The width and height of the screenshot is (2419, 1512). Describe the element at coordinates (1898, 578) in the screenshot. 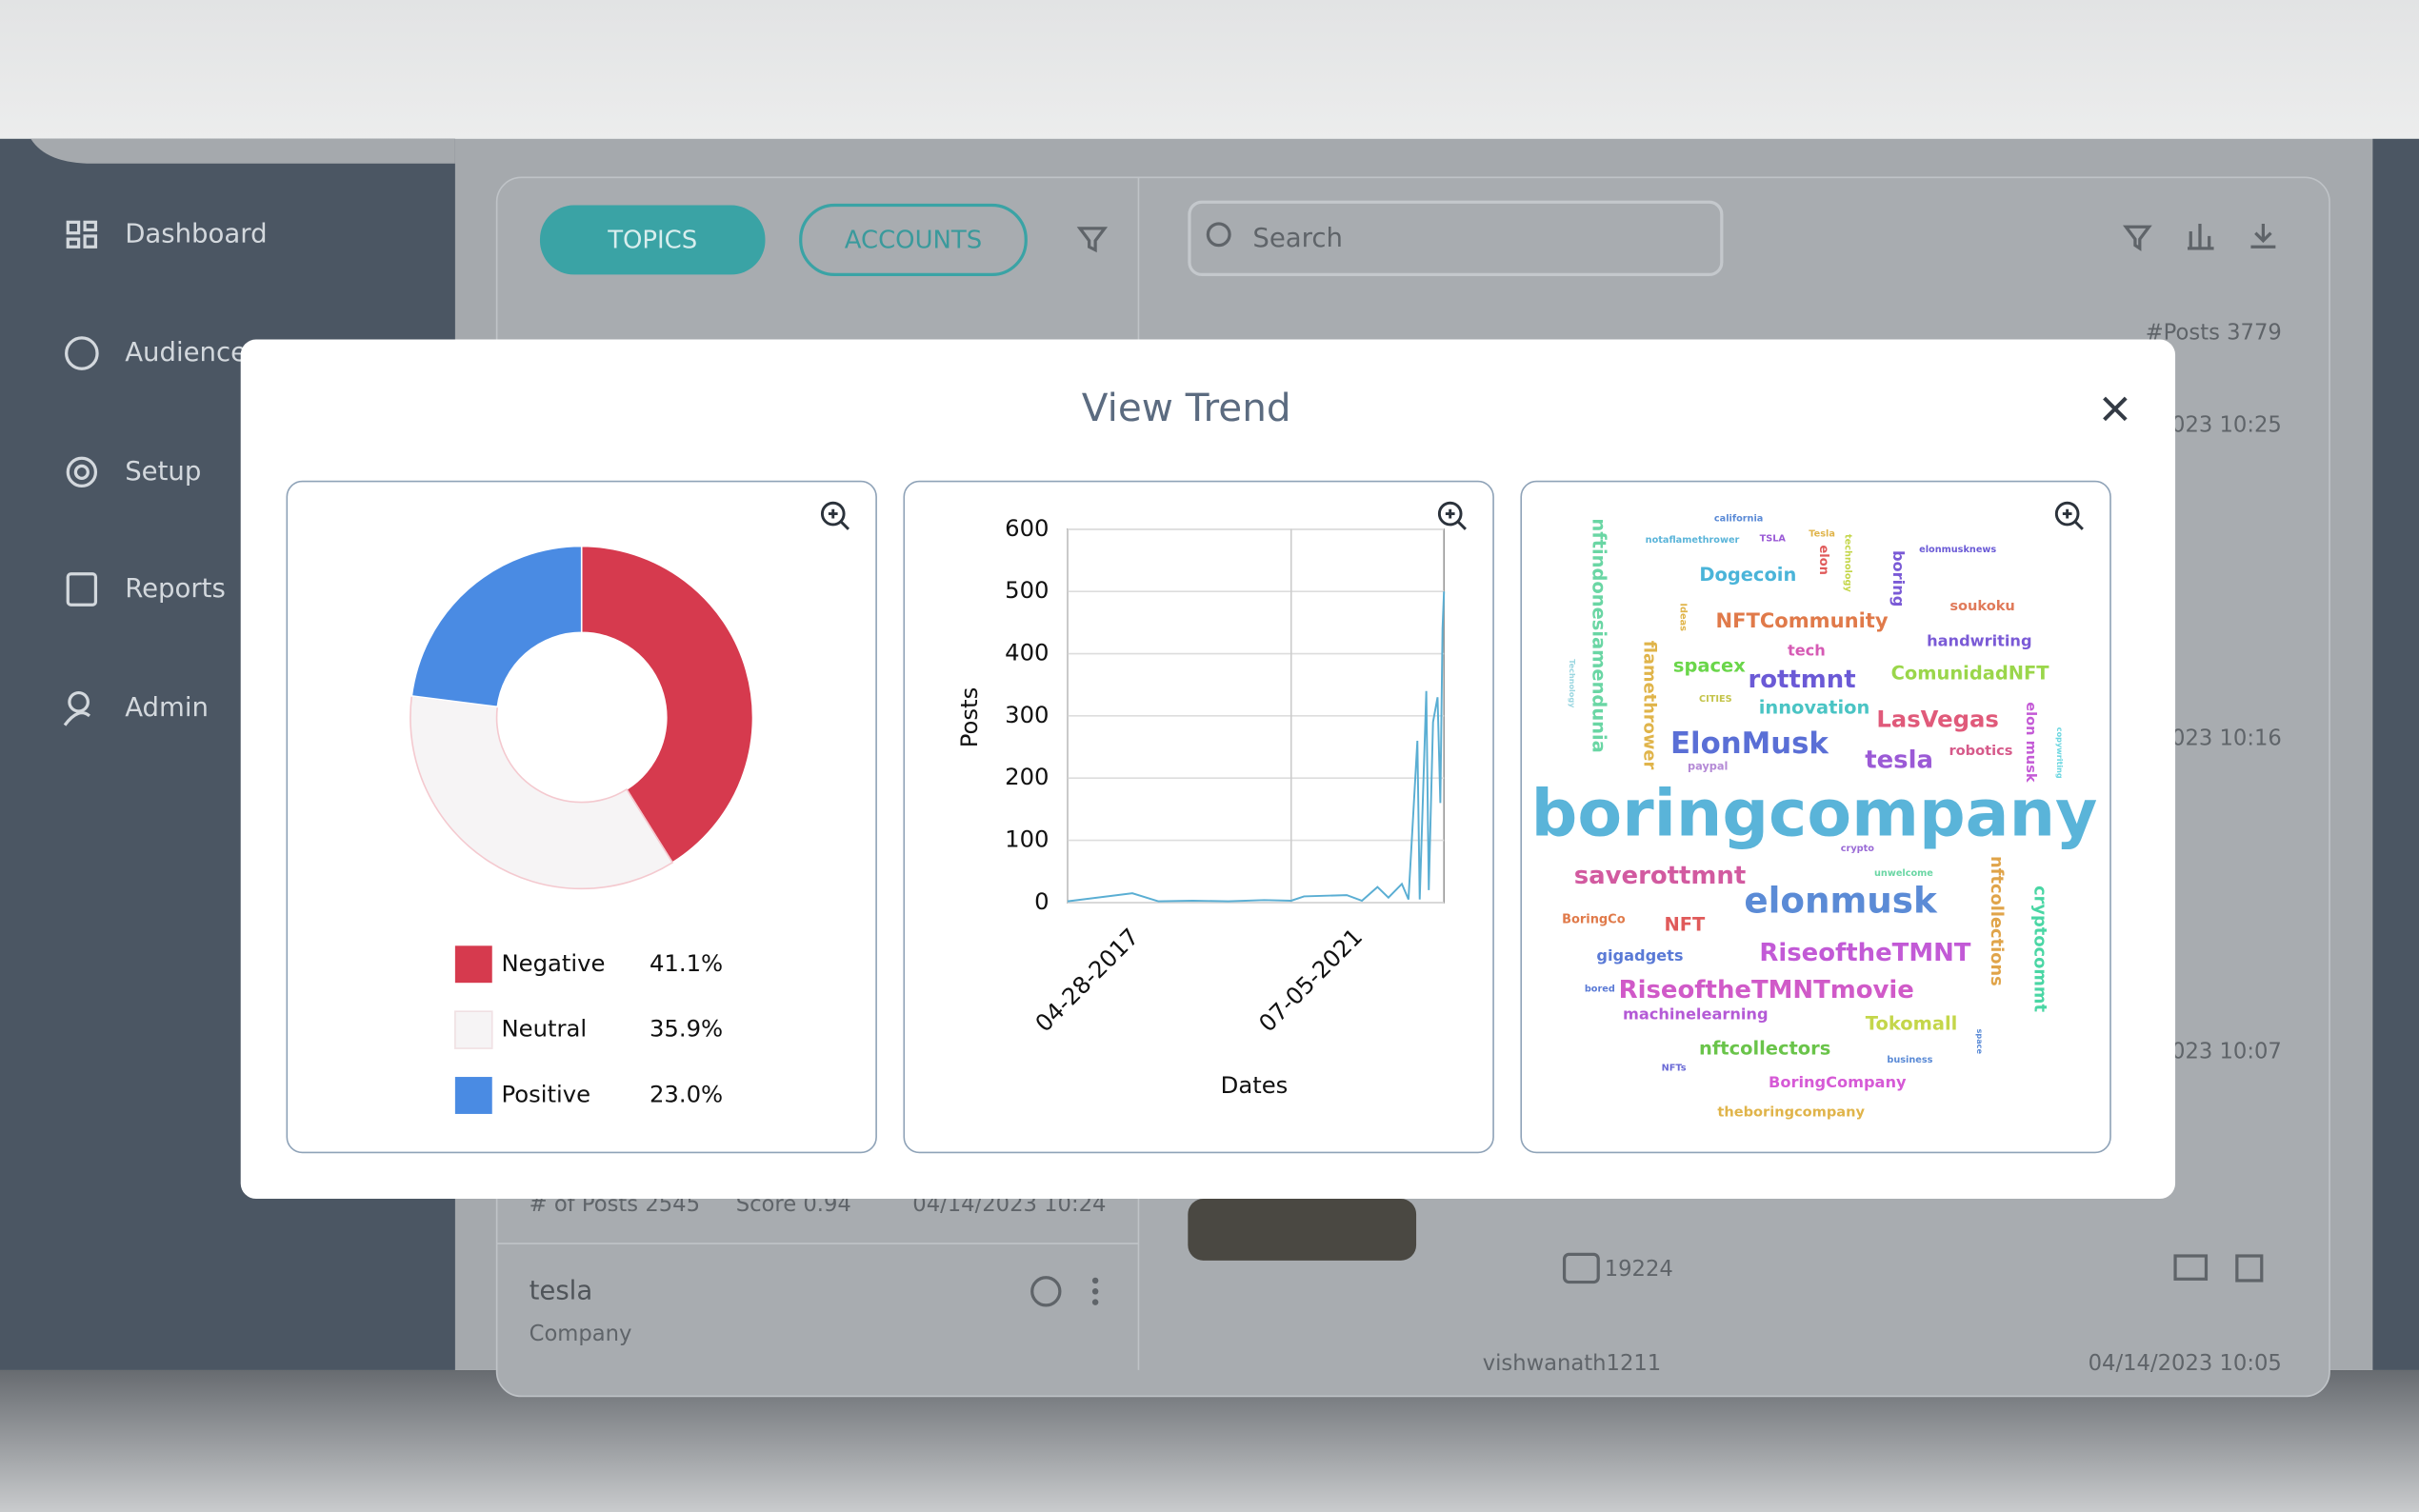

I see `word: boring` at that location.